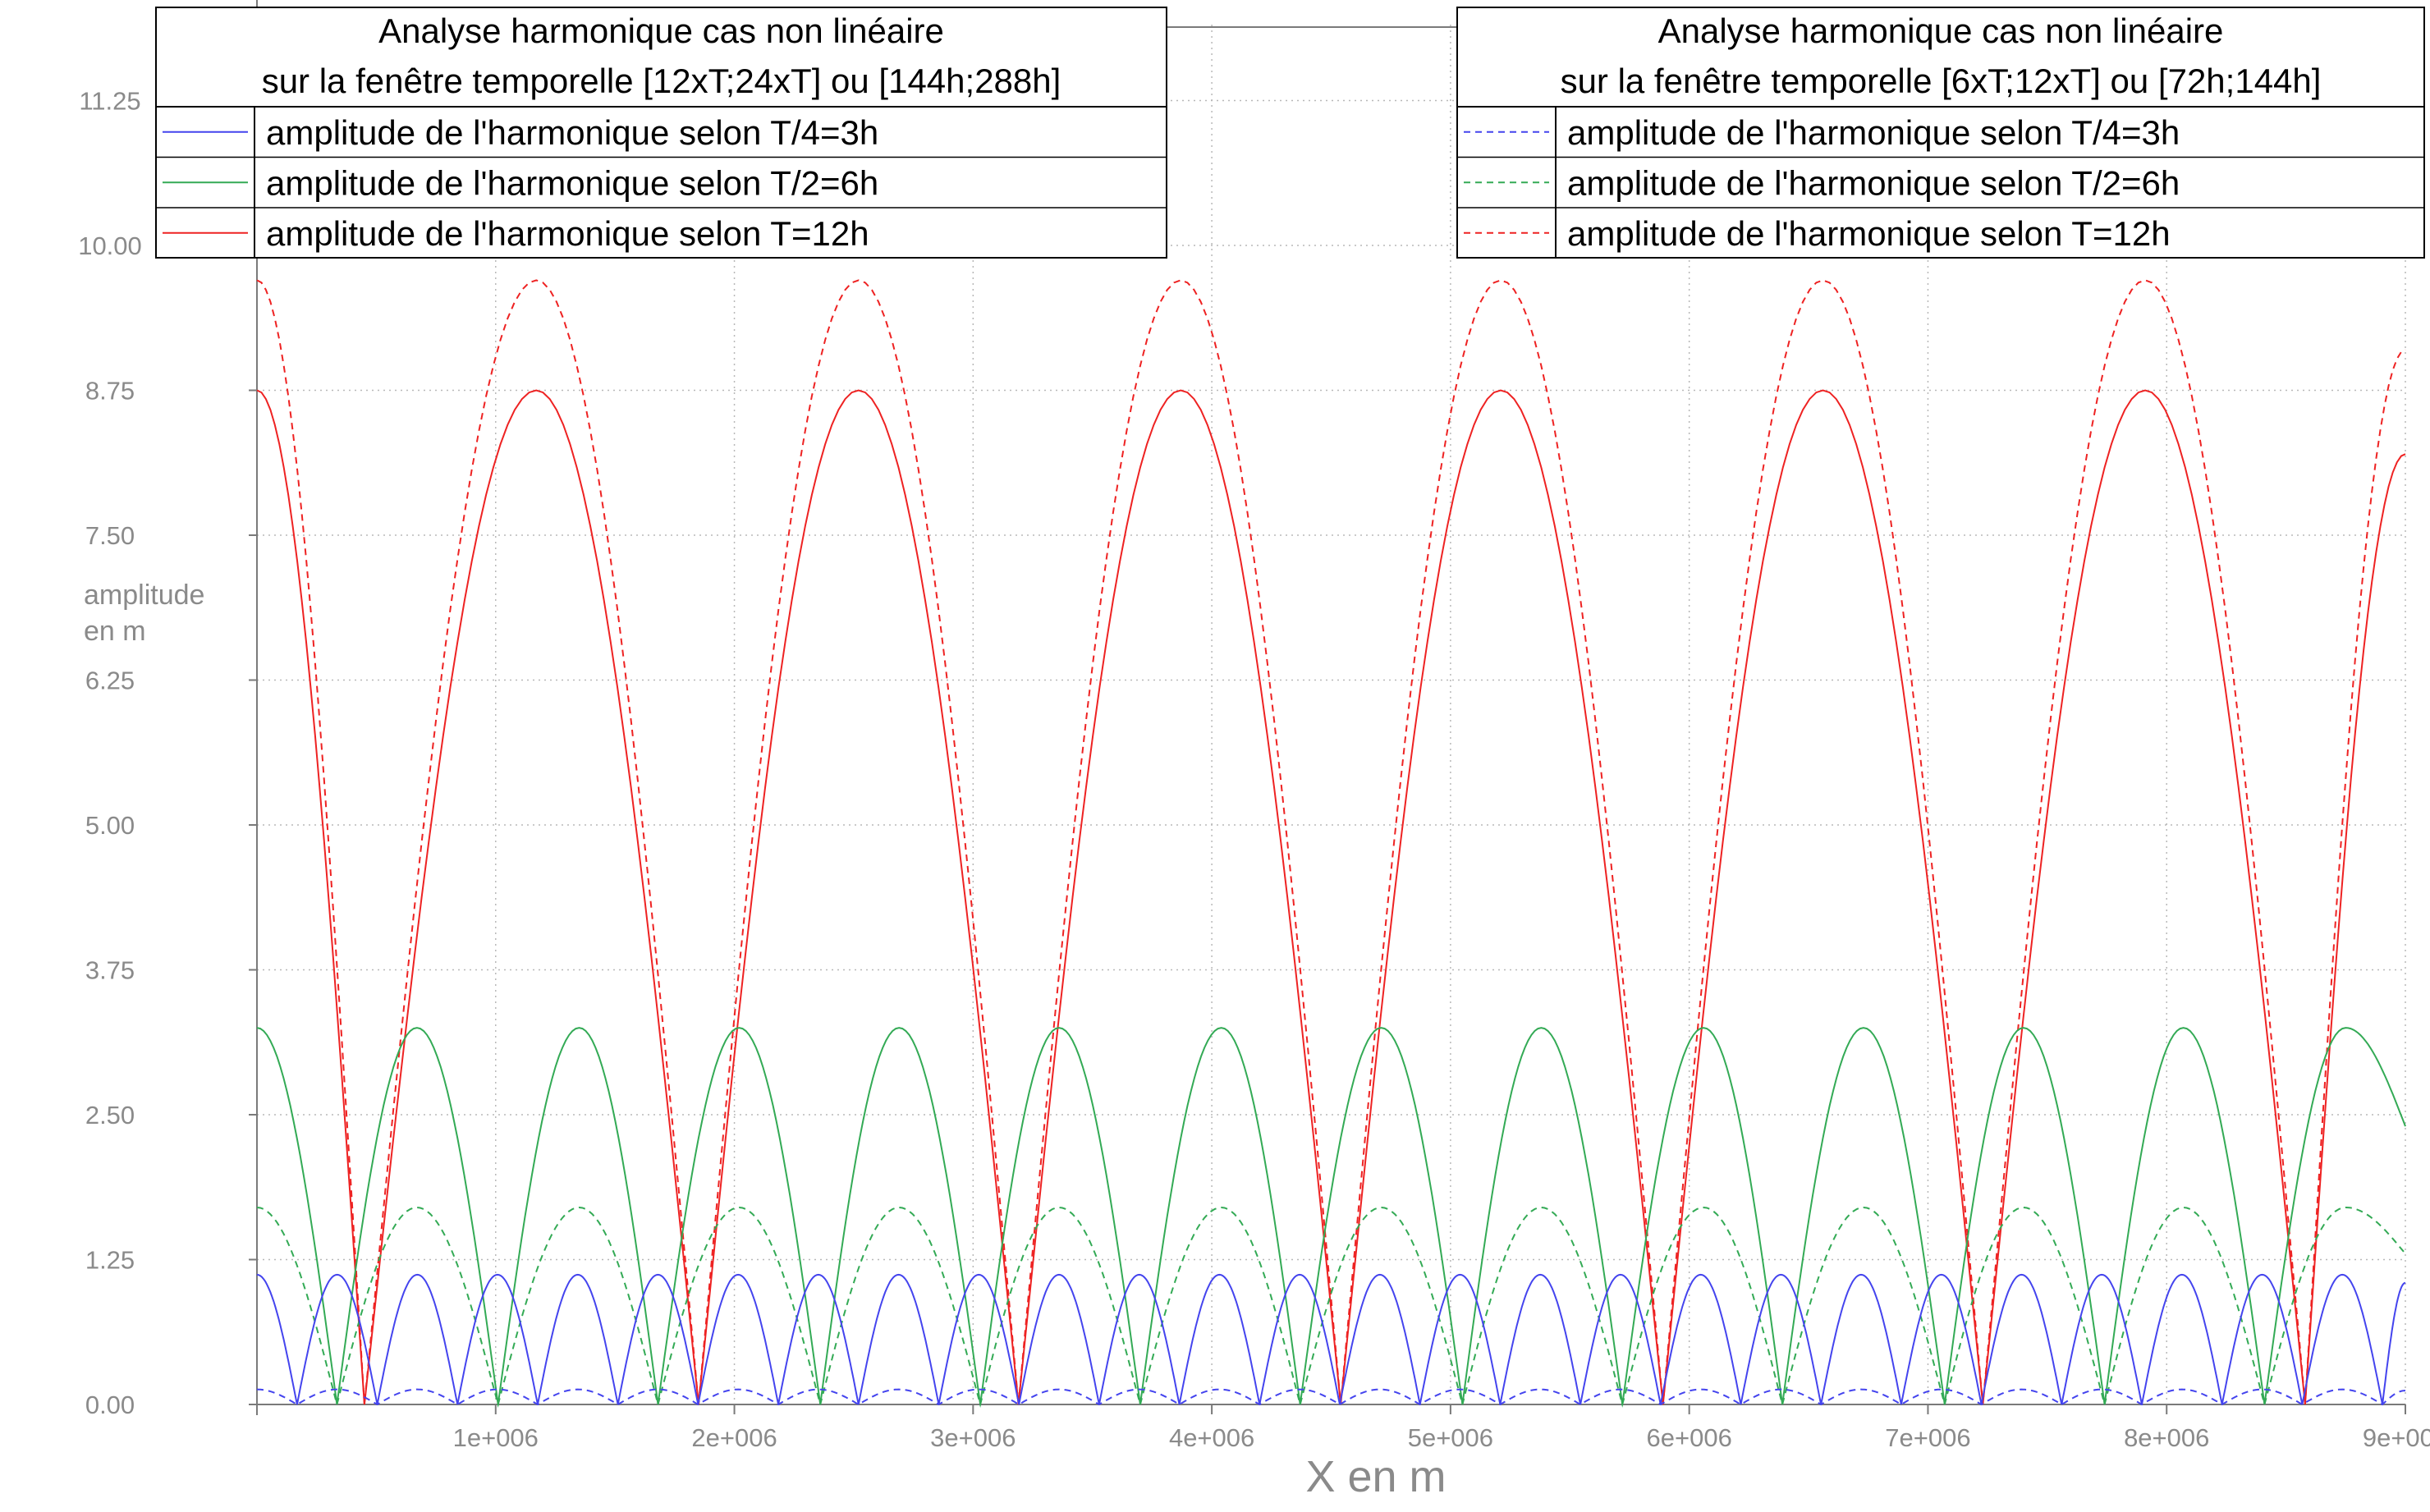 This screenshot has height=1512, width=2430. What do you see at coordinates (1211, 1437) in the screenshot?
I see `x-tick-label: 4e+006` at bounding box center [1211, 1437].